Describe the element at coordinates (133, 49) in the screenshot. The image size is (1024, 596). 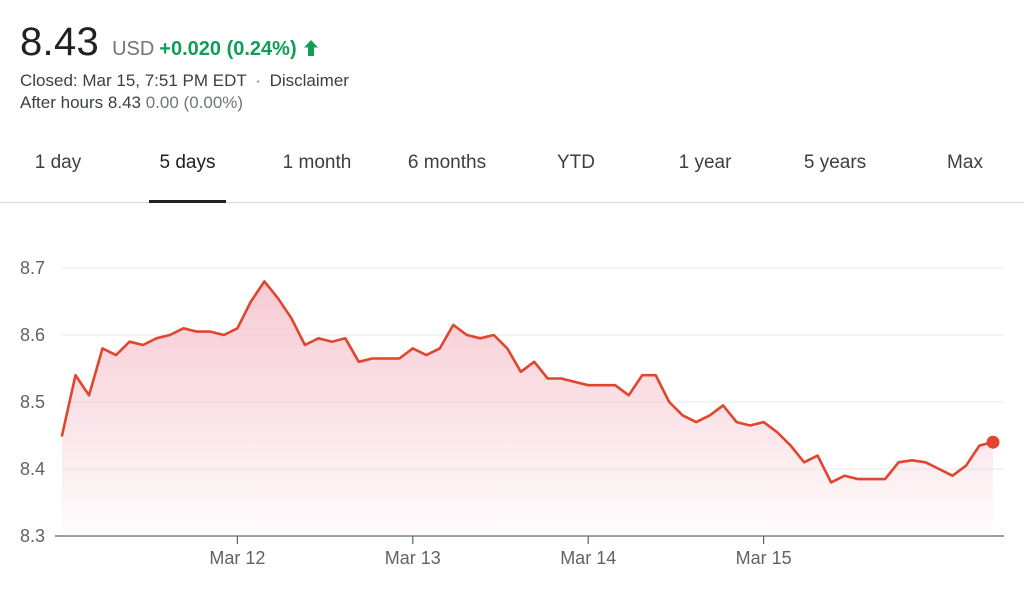
I see `currency-code: USD` at that location.